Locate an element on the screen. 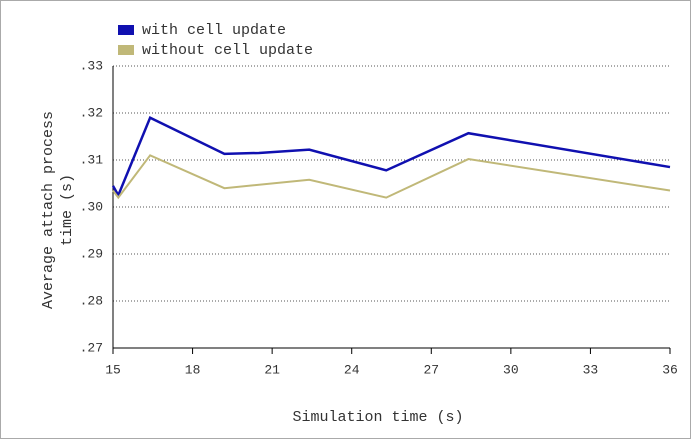 The width and height of the screenshot is (693, 446). legend-label: with cell update is located at coordinates (214, 30).